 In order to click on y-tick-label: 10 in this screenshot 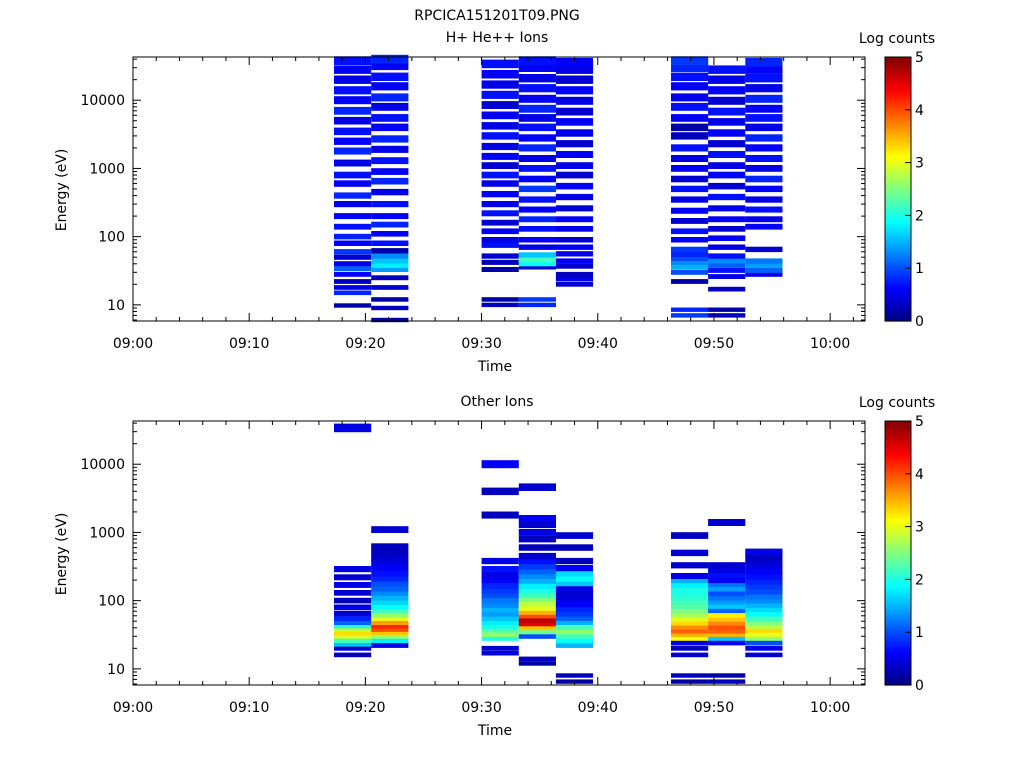, I will do `click(116, 306)`.